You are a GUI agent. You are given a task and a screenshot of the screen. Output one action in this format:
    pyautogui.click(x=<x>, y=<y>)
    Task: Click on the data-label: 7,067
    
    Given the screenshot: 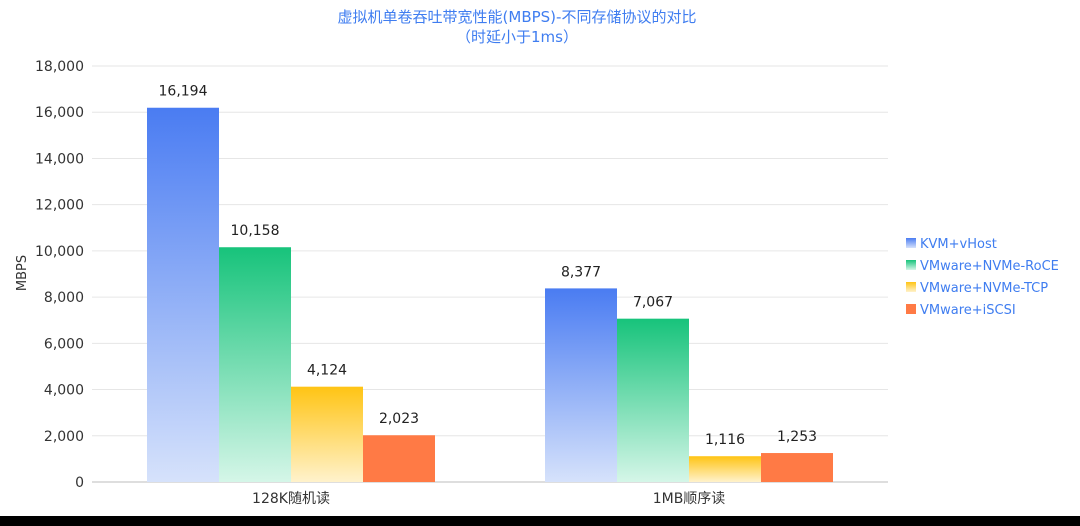 What is the action you would take?
    pyautogui.click(x=653, y=303)
    